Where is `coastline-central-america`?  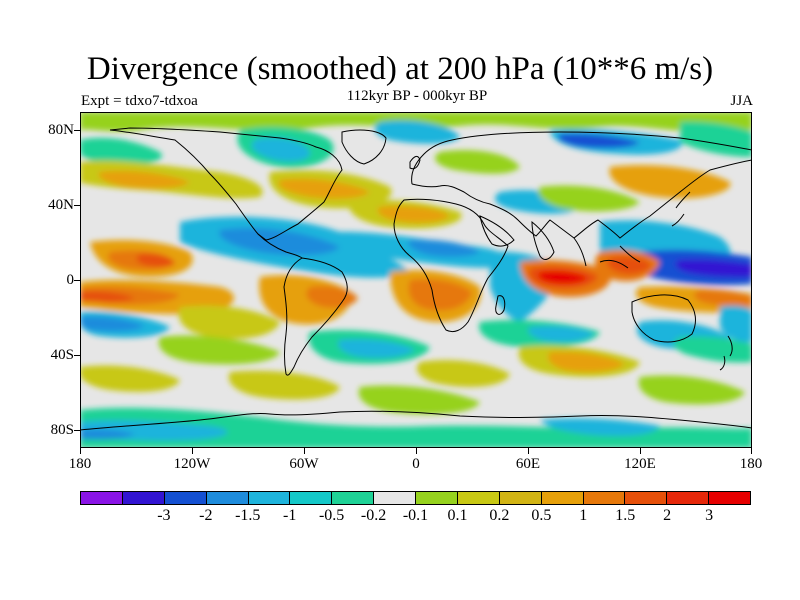 coastline-central-america is located at coordinates (280, 246).